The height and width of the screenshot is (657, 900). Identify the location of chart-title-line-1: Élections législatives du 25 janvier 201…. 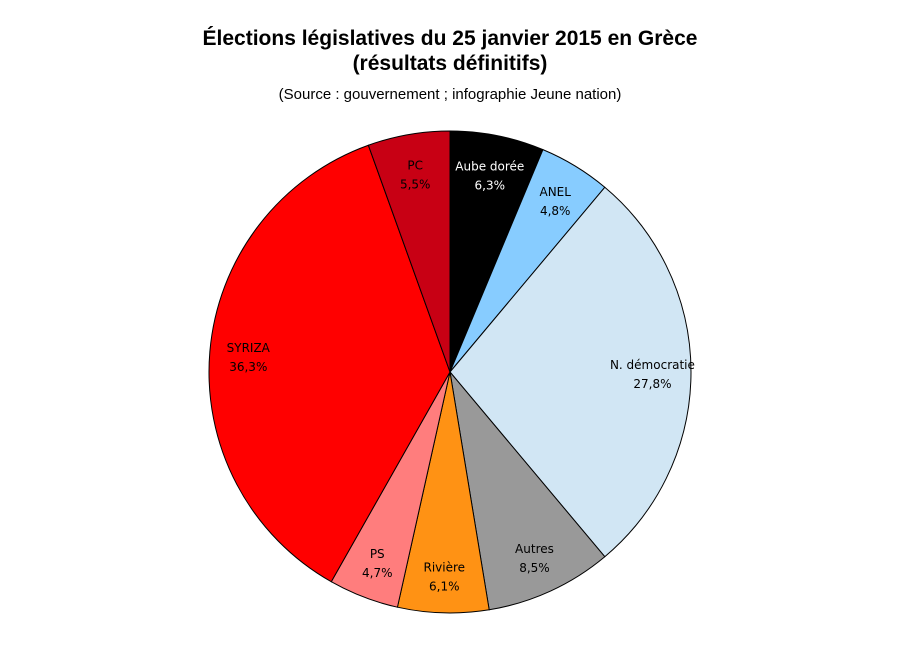
(450, 38).